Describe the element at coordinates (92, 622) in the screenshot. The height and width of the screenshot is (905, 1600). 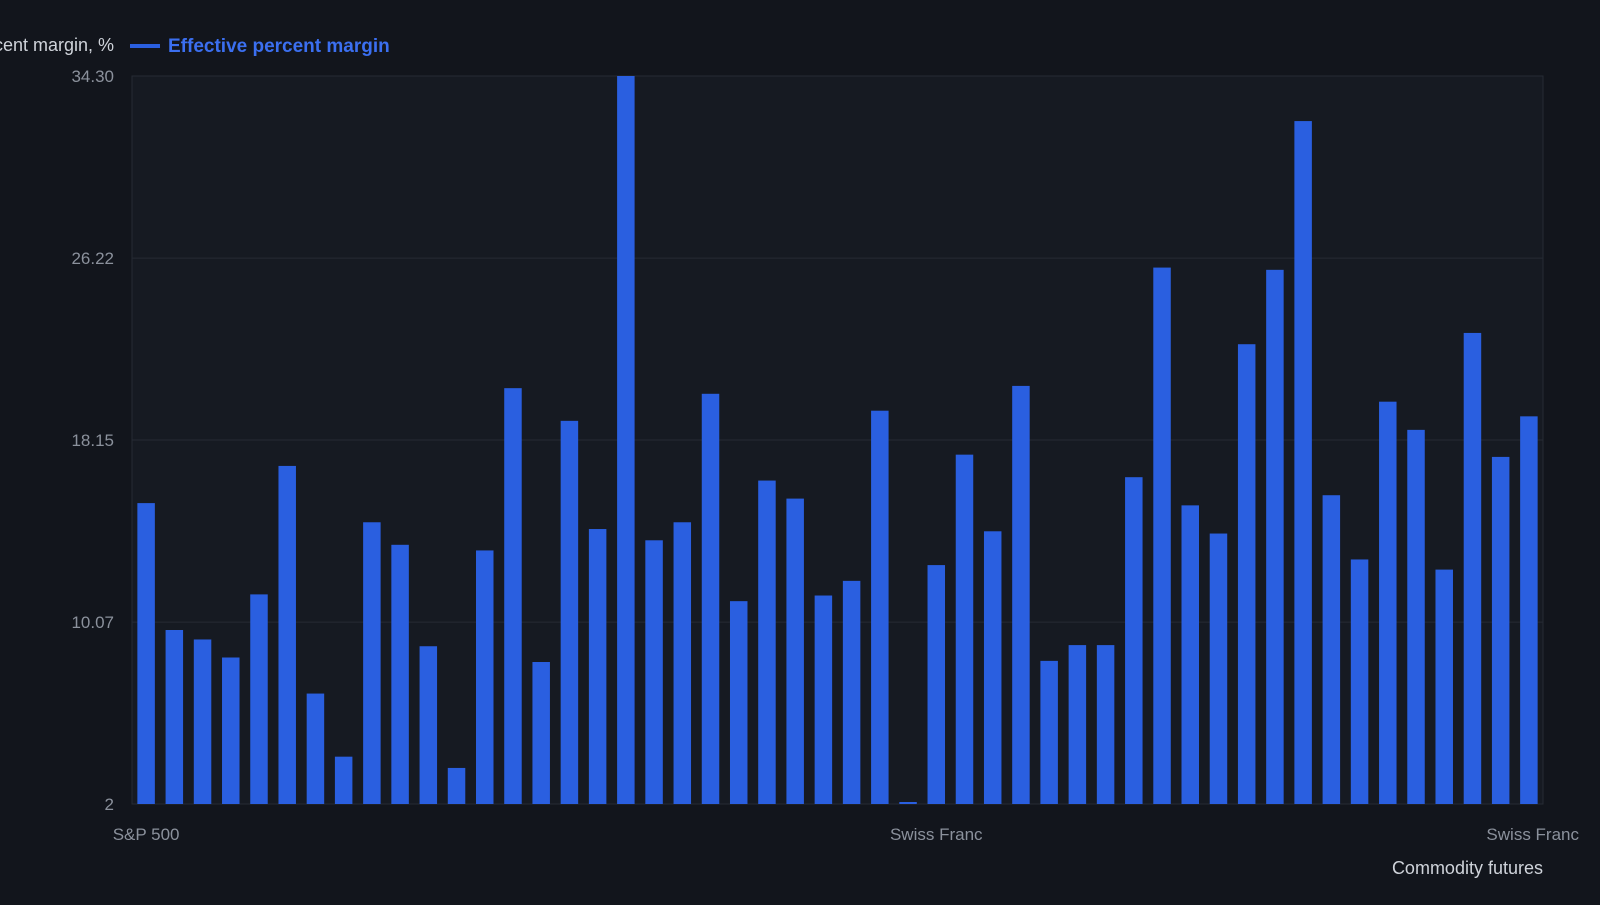
I see `y-tick-label: 10.07` at that location.